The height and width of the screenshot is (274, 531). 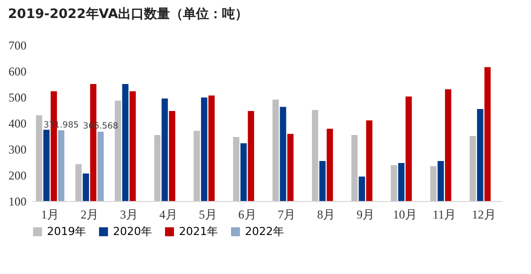 What do you see at coordinates (17, 149) in the screenshot?
I see `y-tick-label: 300` at bounding box center [17, 149].